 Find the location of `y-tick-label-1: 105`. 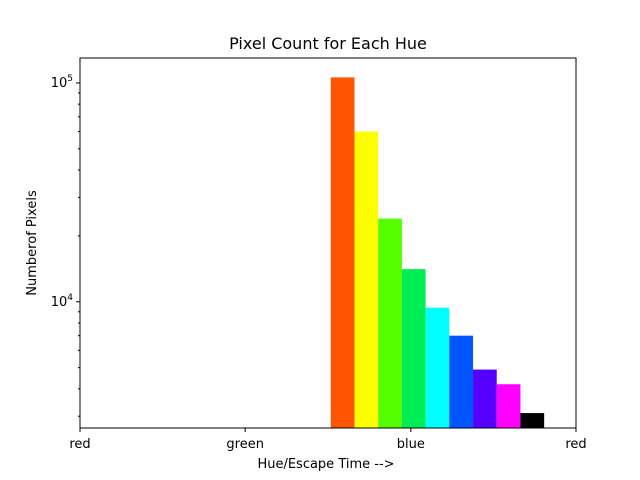

y-tick-label-1: 105 is located at coordinates (62, 82).